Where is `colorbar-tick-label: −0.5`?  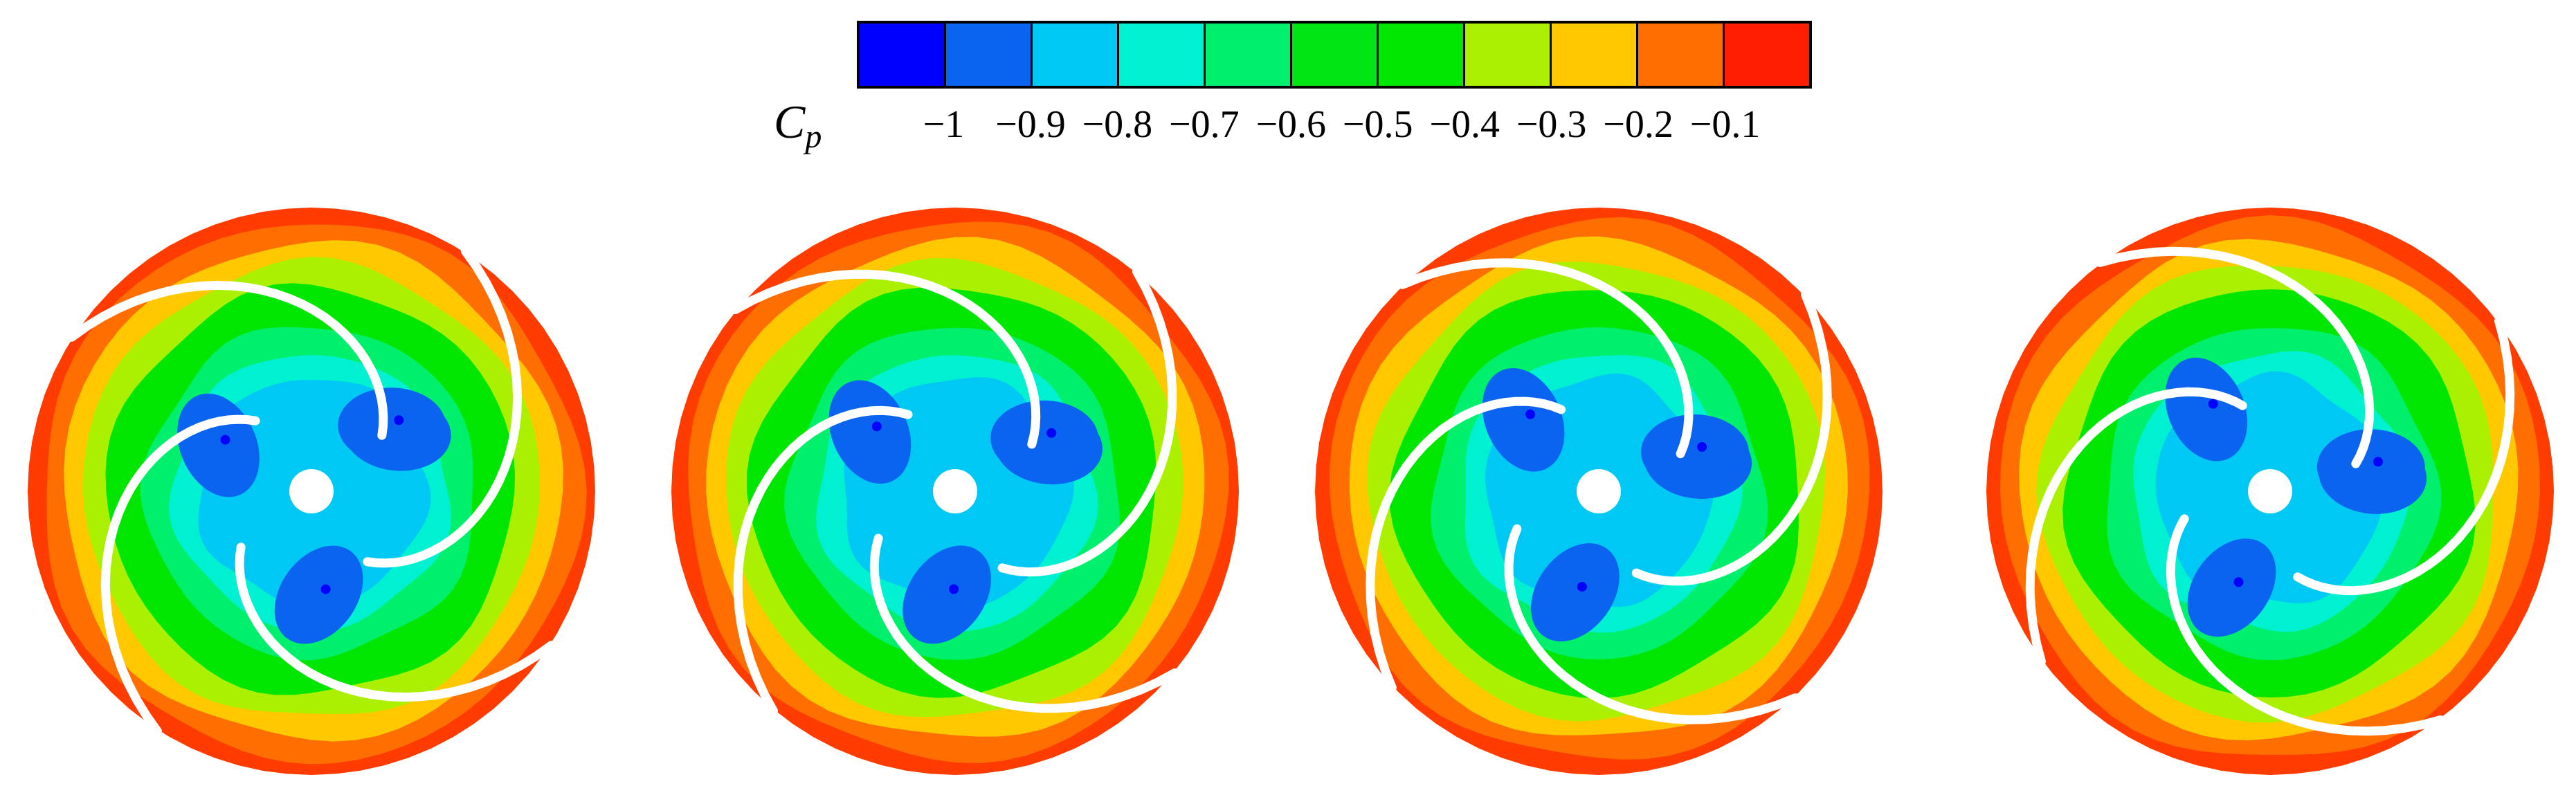
colorbar-tick-label: −0.5 is located at coordinates (1377, 124).